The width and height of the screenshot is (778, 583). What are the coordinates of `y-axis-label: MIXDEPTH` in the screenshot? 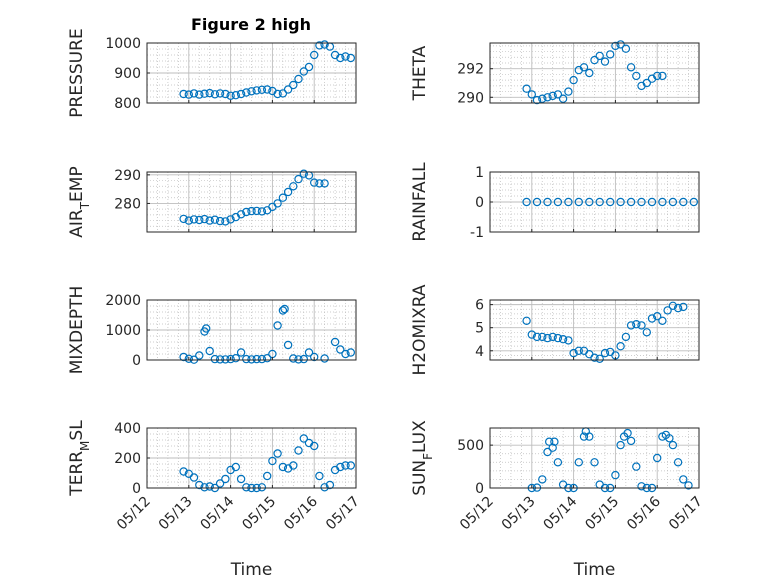 It's located at (77, 330).